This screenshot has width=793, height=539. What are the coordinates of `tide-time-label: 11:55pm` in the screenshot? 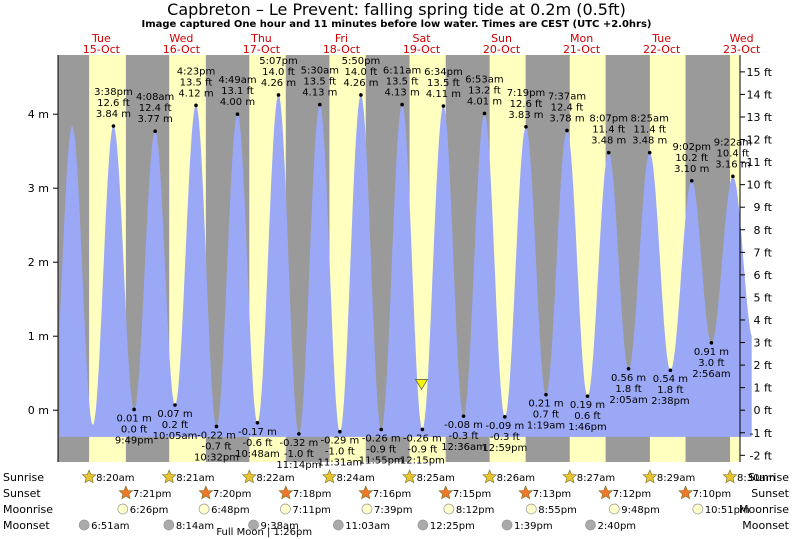 It's located at (381, 460).